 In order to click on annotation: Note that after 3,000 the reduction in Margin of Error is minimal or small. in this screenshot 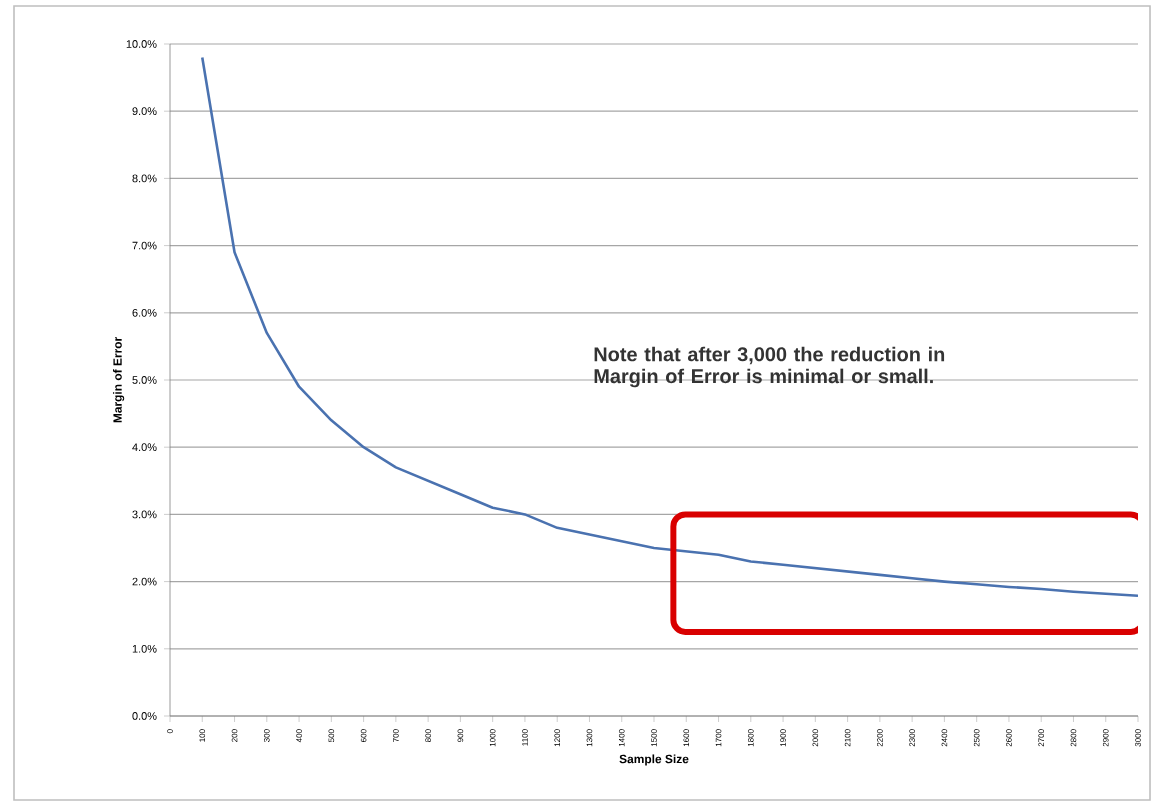, I will do `click(769, 367)`.